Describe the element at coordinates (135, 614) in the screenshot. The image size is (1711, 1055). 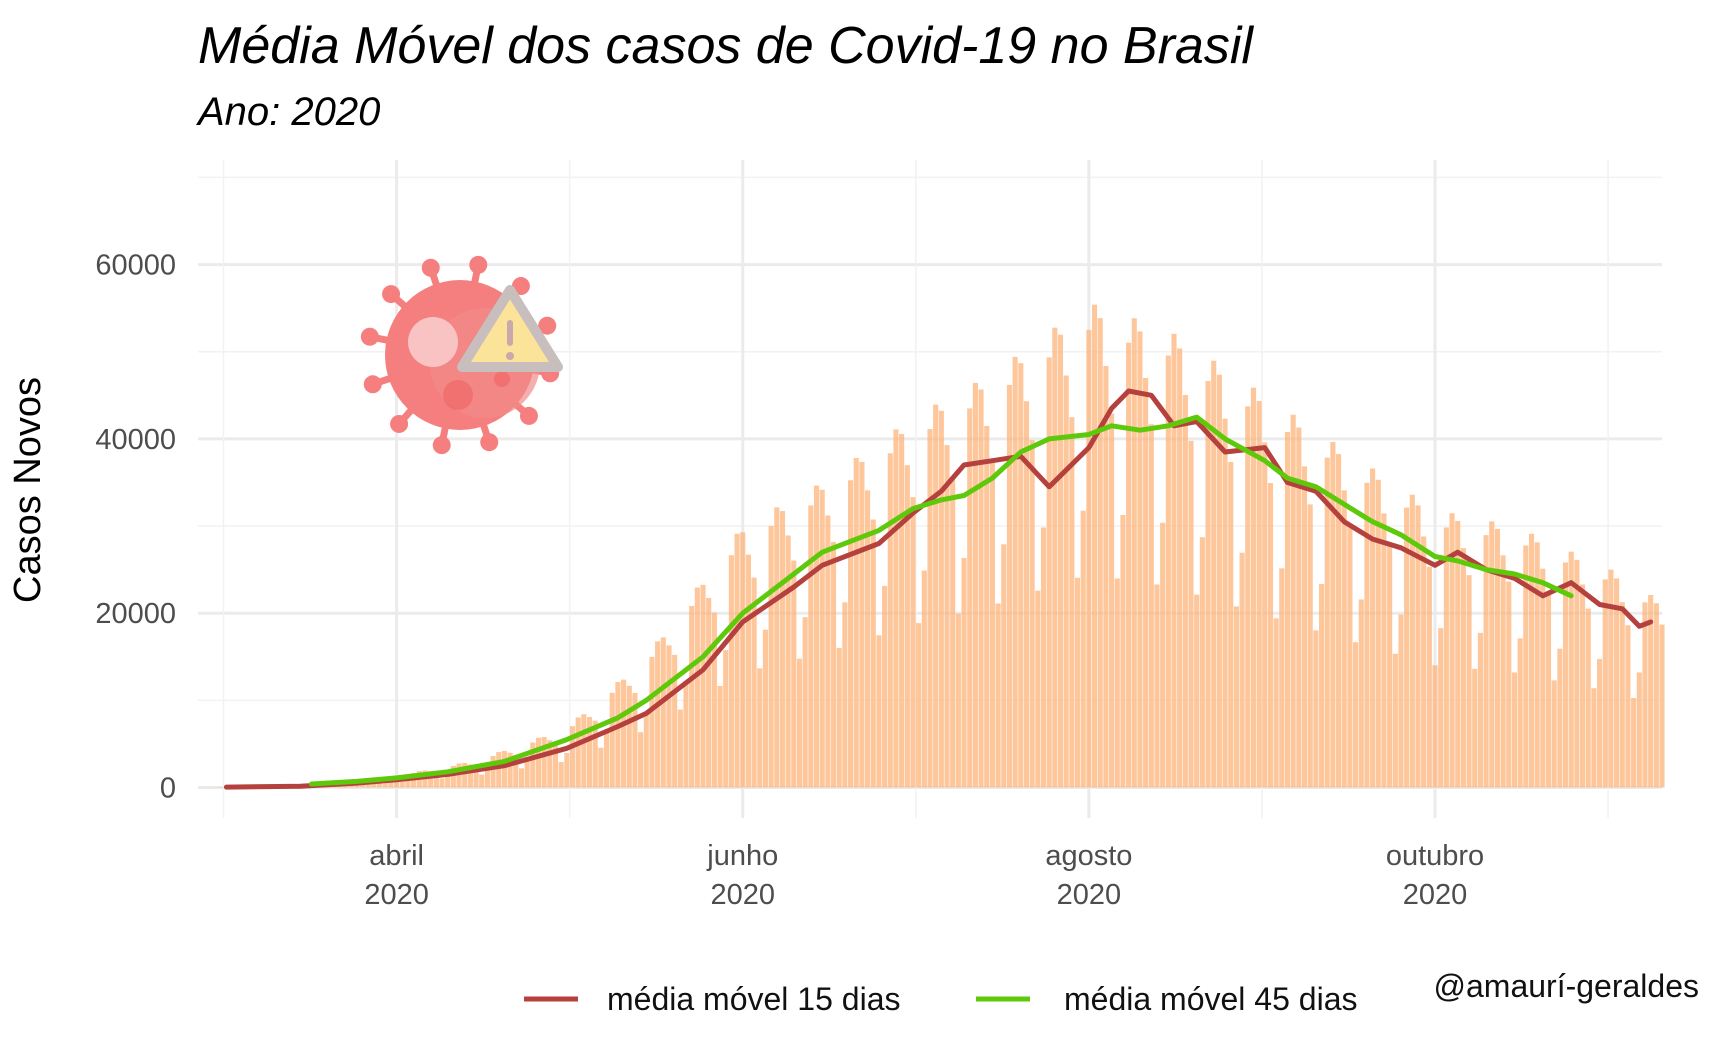
I see `y-tick-label: 20000` at that location.